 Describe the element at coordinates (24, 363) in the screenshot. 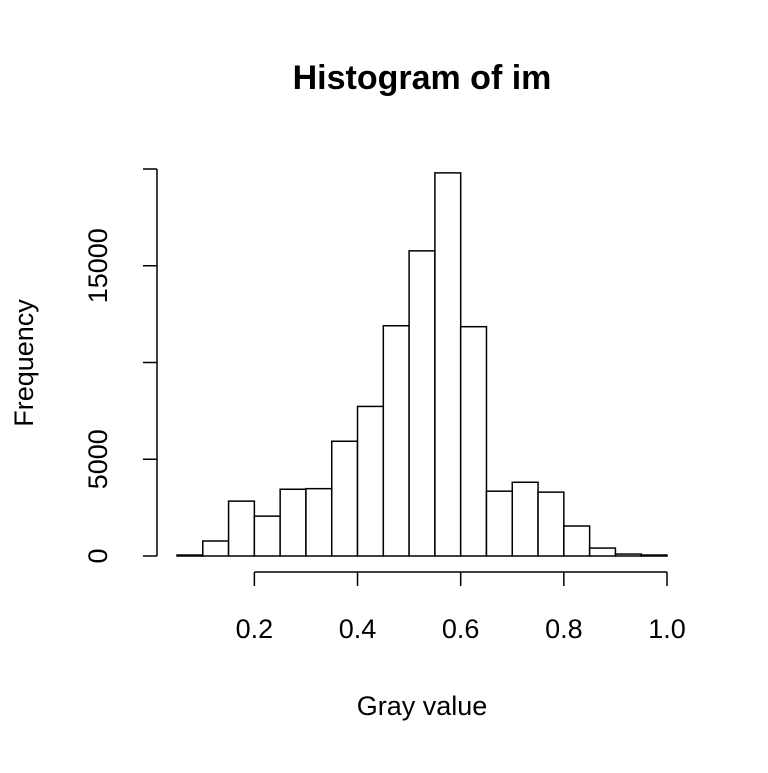

I see `y-axis-label: Frequency` at that location.